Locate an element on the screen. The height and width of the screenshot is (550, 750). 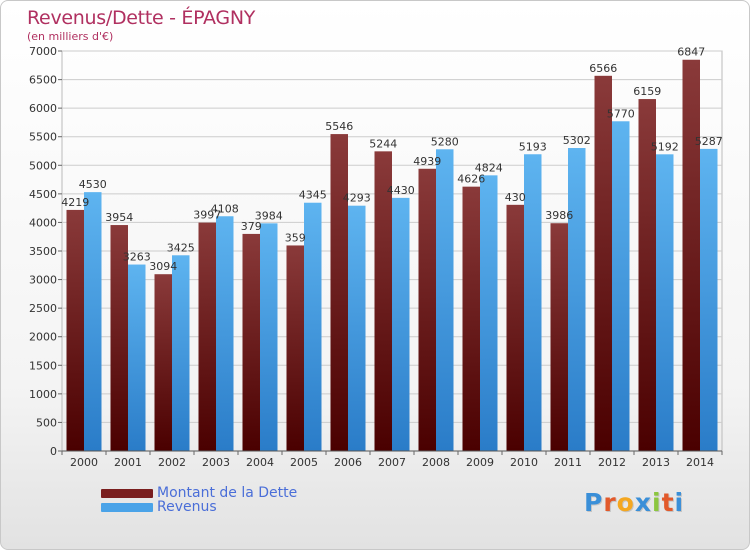
data-label-dette: 6566 is located at coordinates (603, 68).